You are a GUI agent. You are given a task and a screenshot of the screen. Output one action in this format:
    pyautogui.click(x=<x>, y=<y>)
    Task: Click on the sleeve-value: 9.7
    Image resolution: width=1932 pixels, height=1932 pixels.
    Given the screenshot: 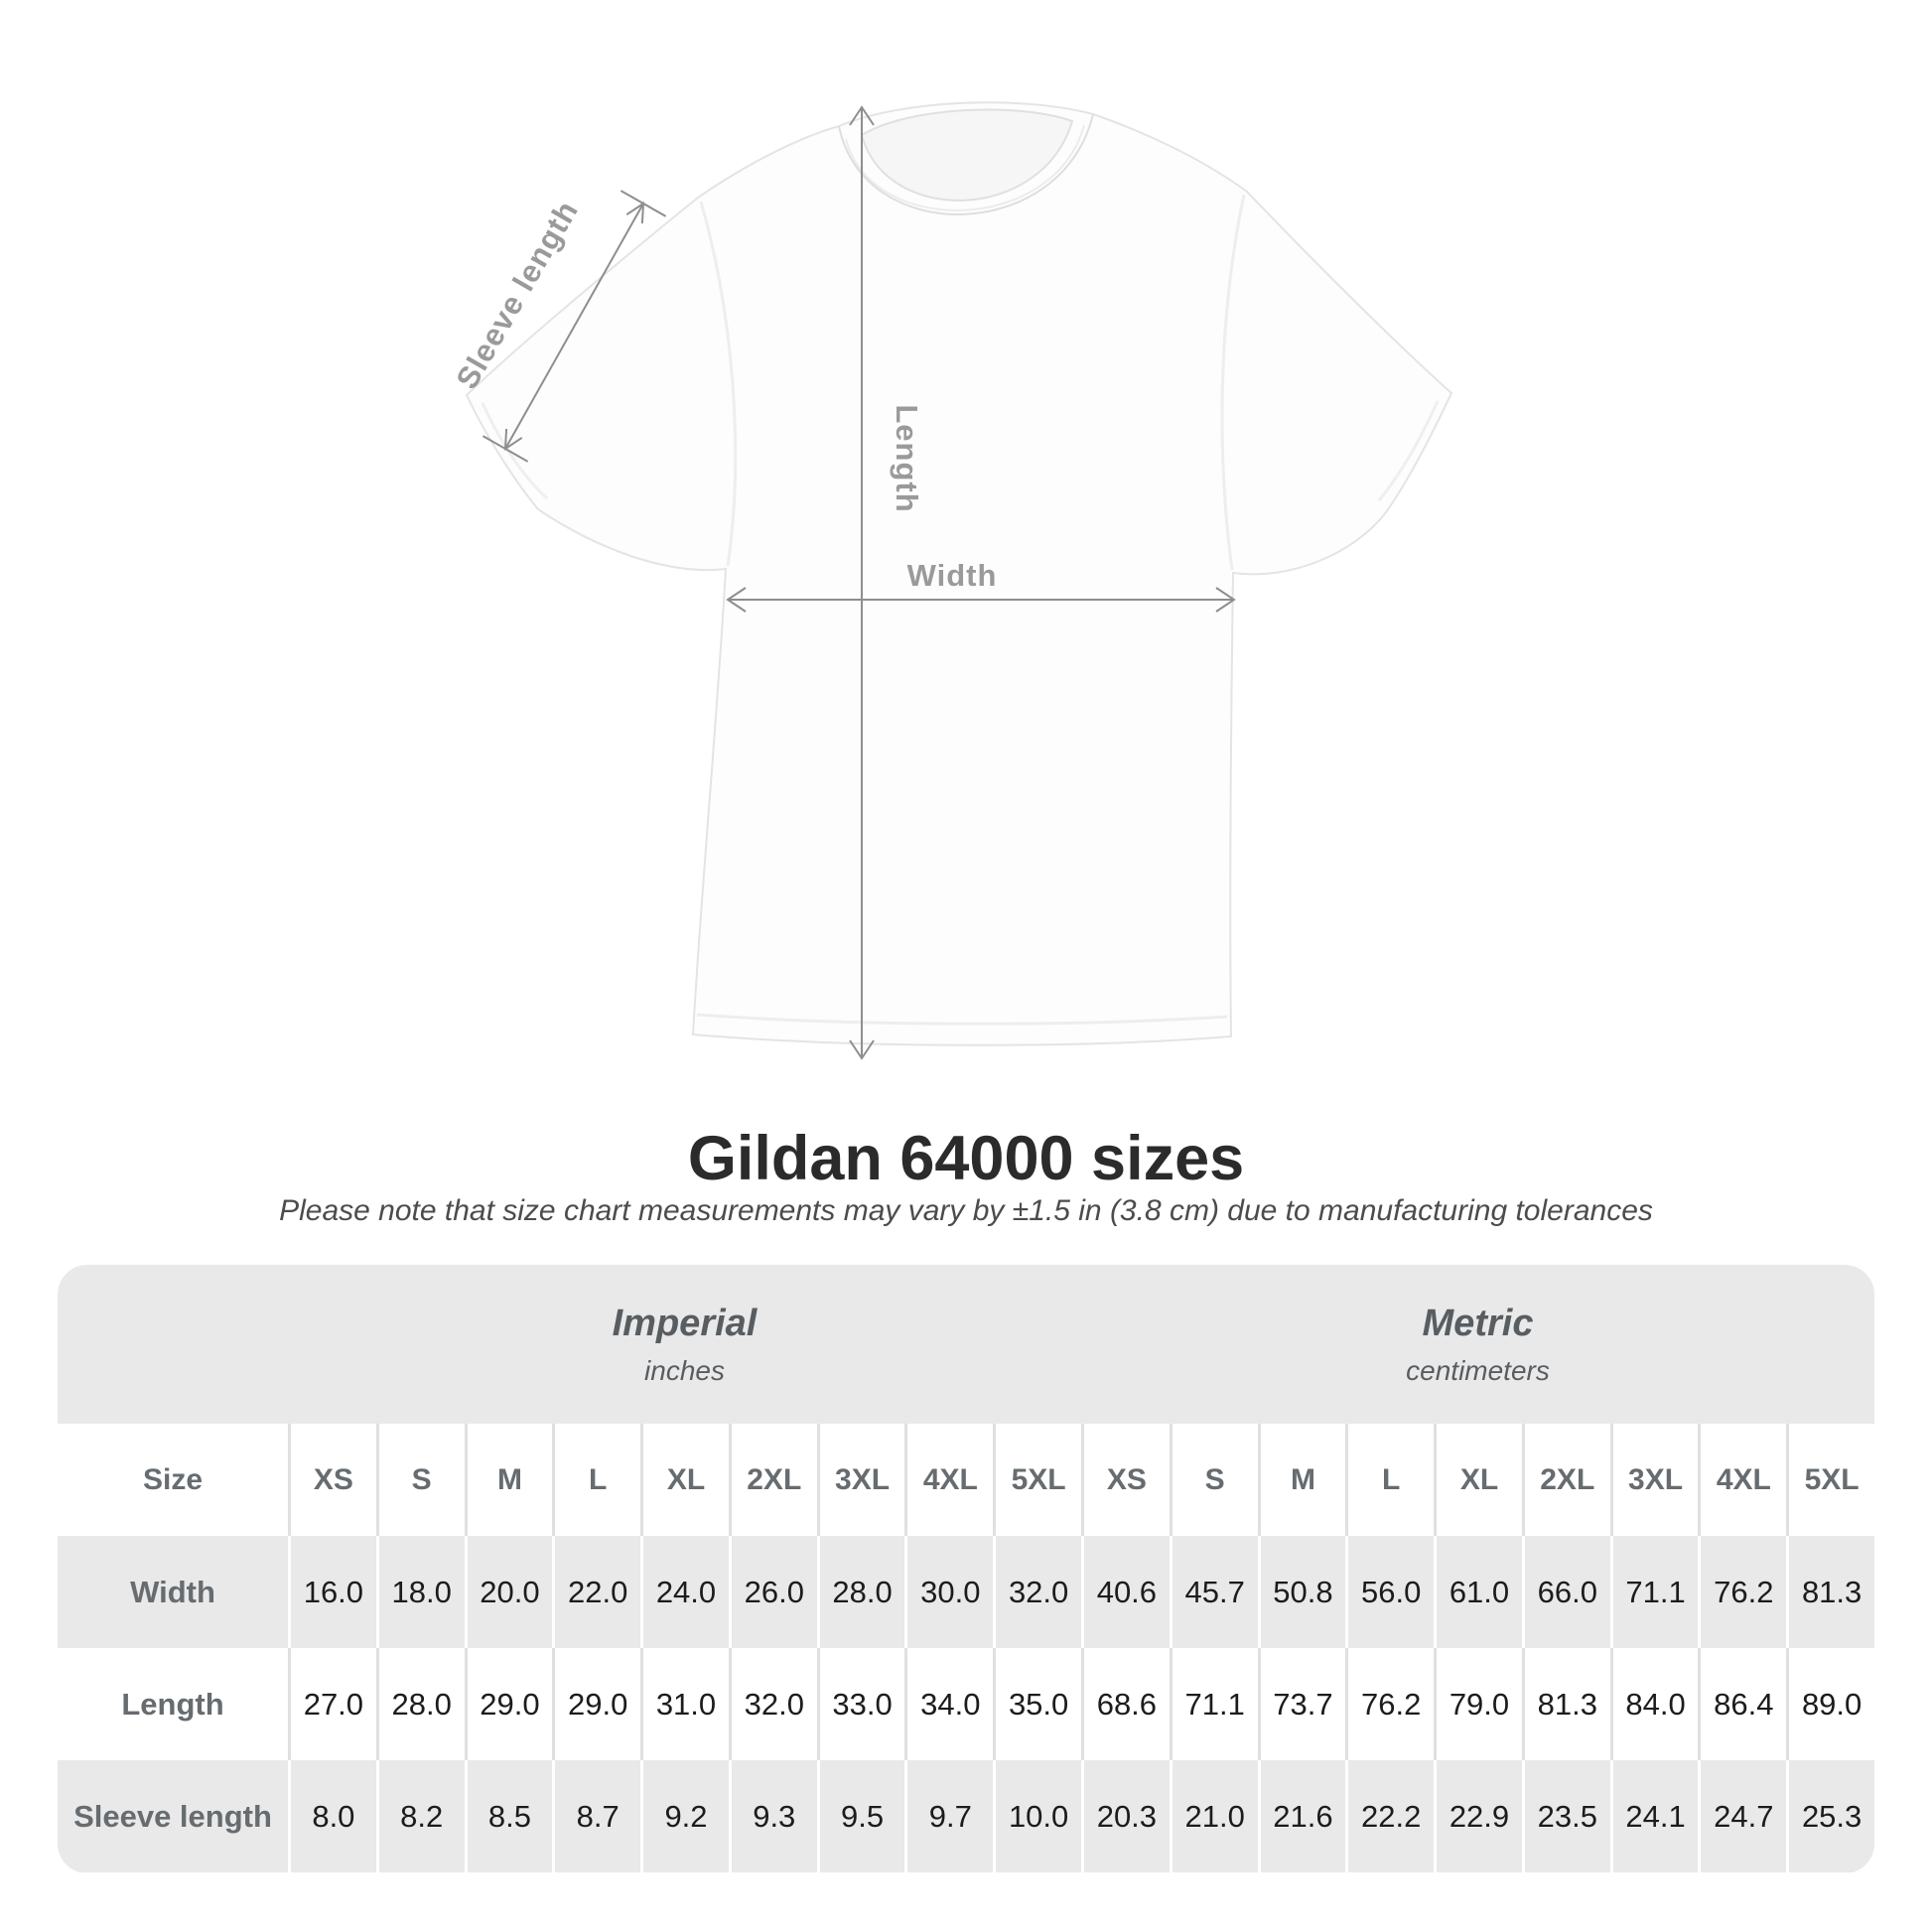 What is the action you would take?
    pyautogui.click(x=949, y=1816)
    